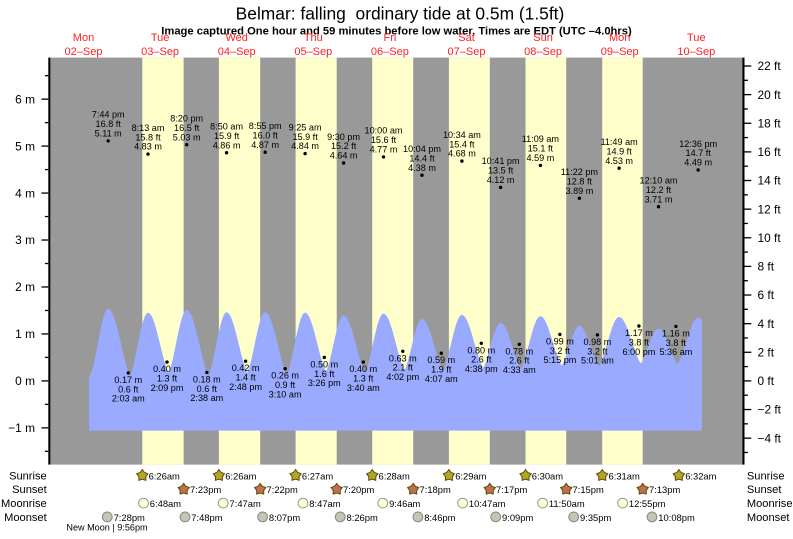 This screenshot has height=539, width=793. What do you see at coordinates (618, 142) in the screenshot?
I see `svg-text: 11:49 am` at bounding box center [618, 142].